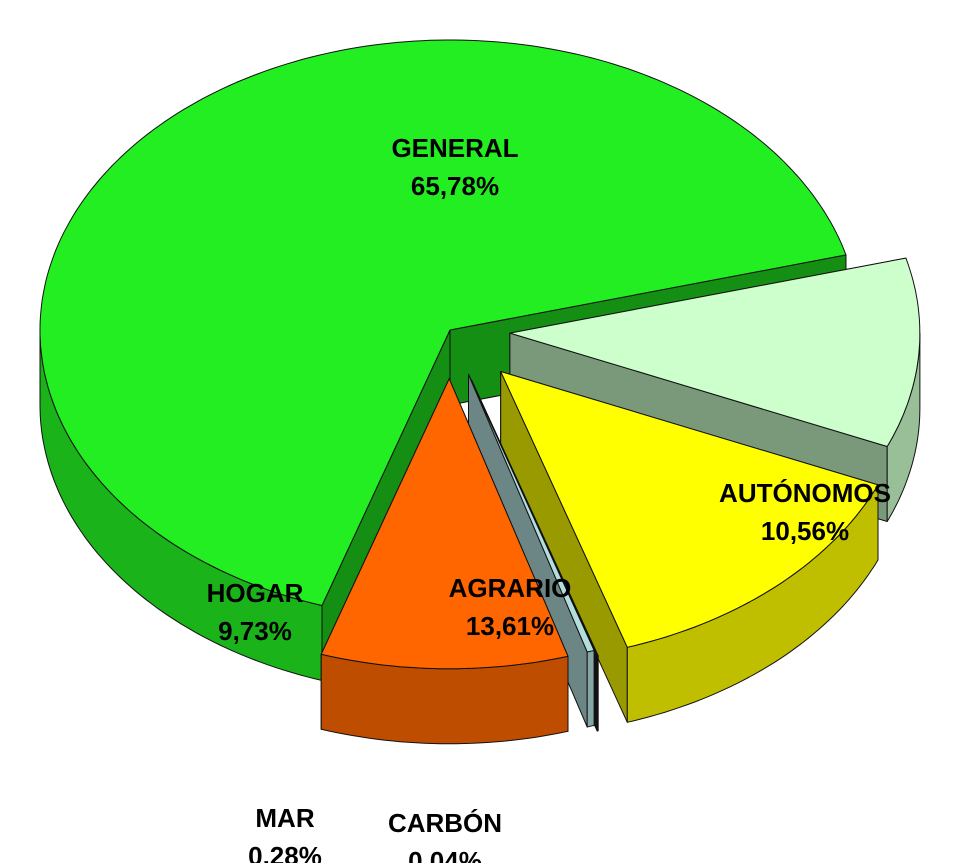  I want to click on slice-label: CARBÓN, so click(445, 823).